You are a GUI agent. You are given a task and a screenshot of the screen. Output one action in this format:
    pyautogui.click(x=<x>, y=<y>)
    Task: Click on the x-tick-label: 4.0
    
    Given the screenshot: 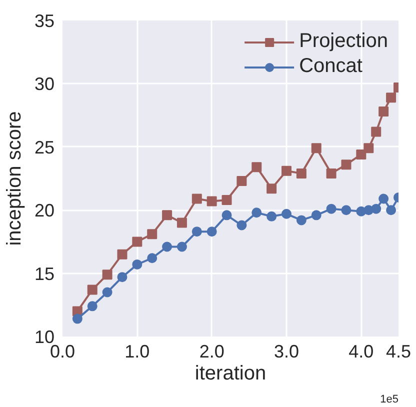 What is the action you would take?
    pyautogui.click(x=361, y=352)
    